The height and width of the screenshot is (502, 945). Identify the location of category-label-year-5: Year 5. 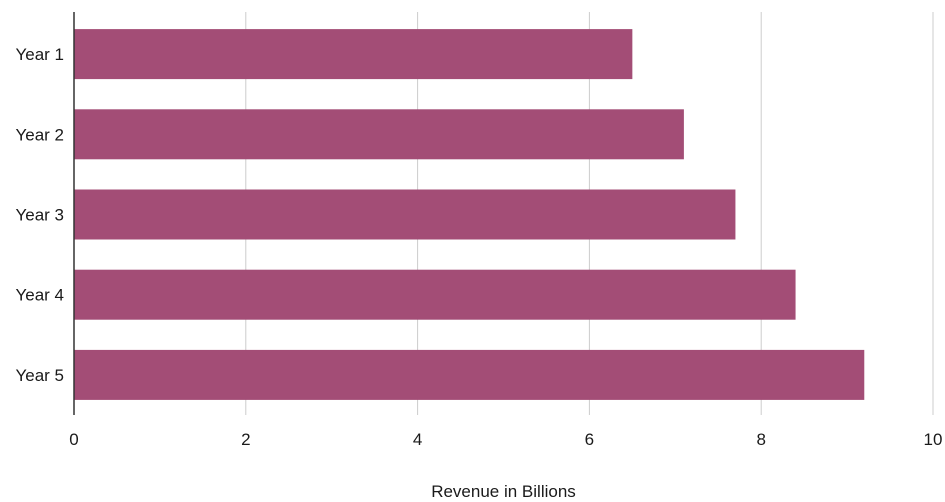
(39, 375).